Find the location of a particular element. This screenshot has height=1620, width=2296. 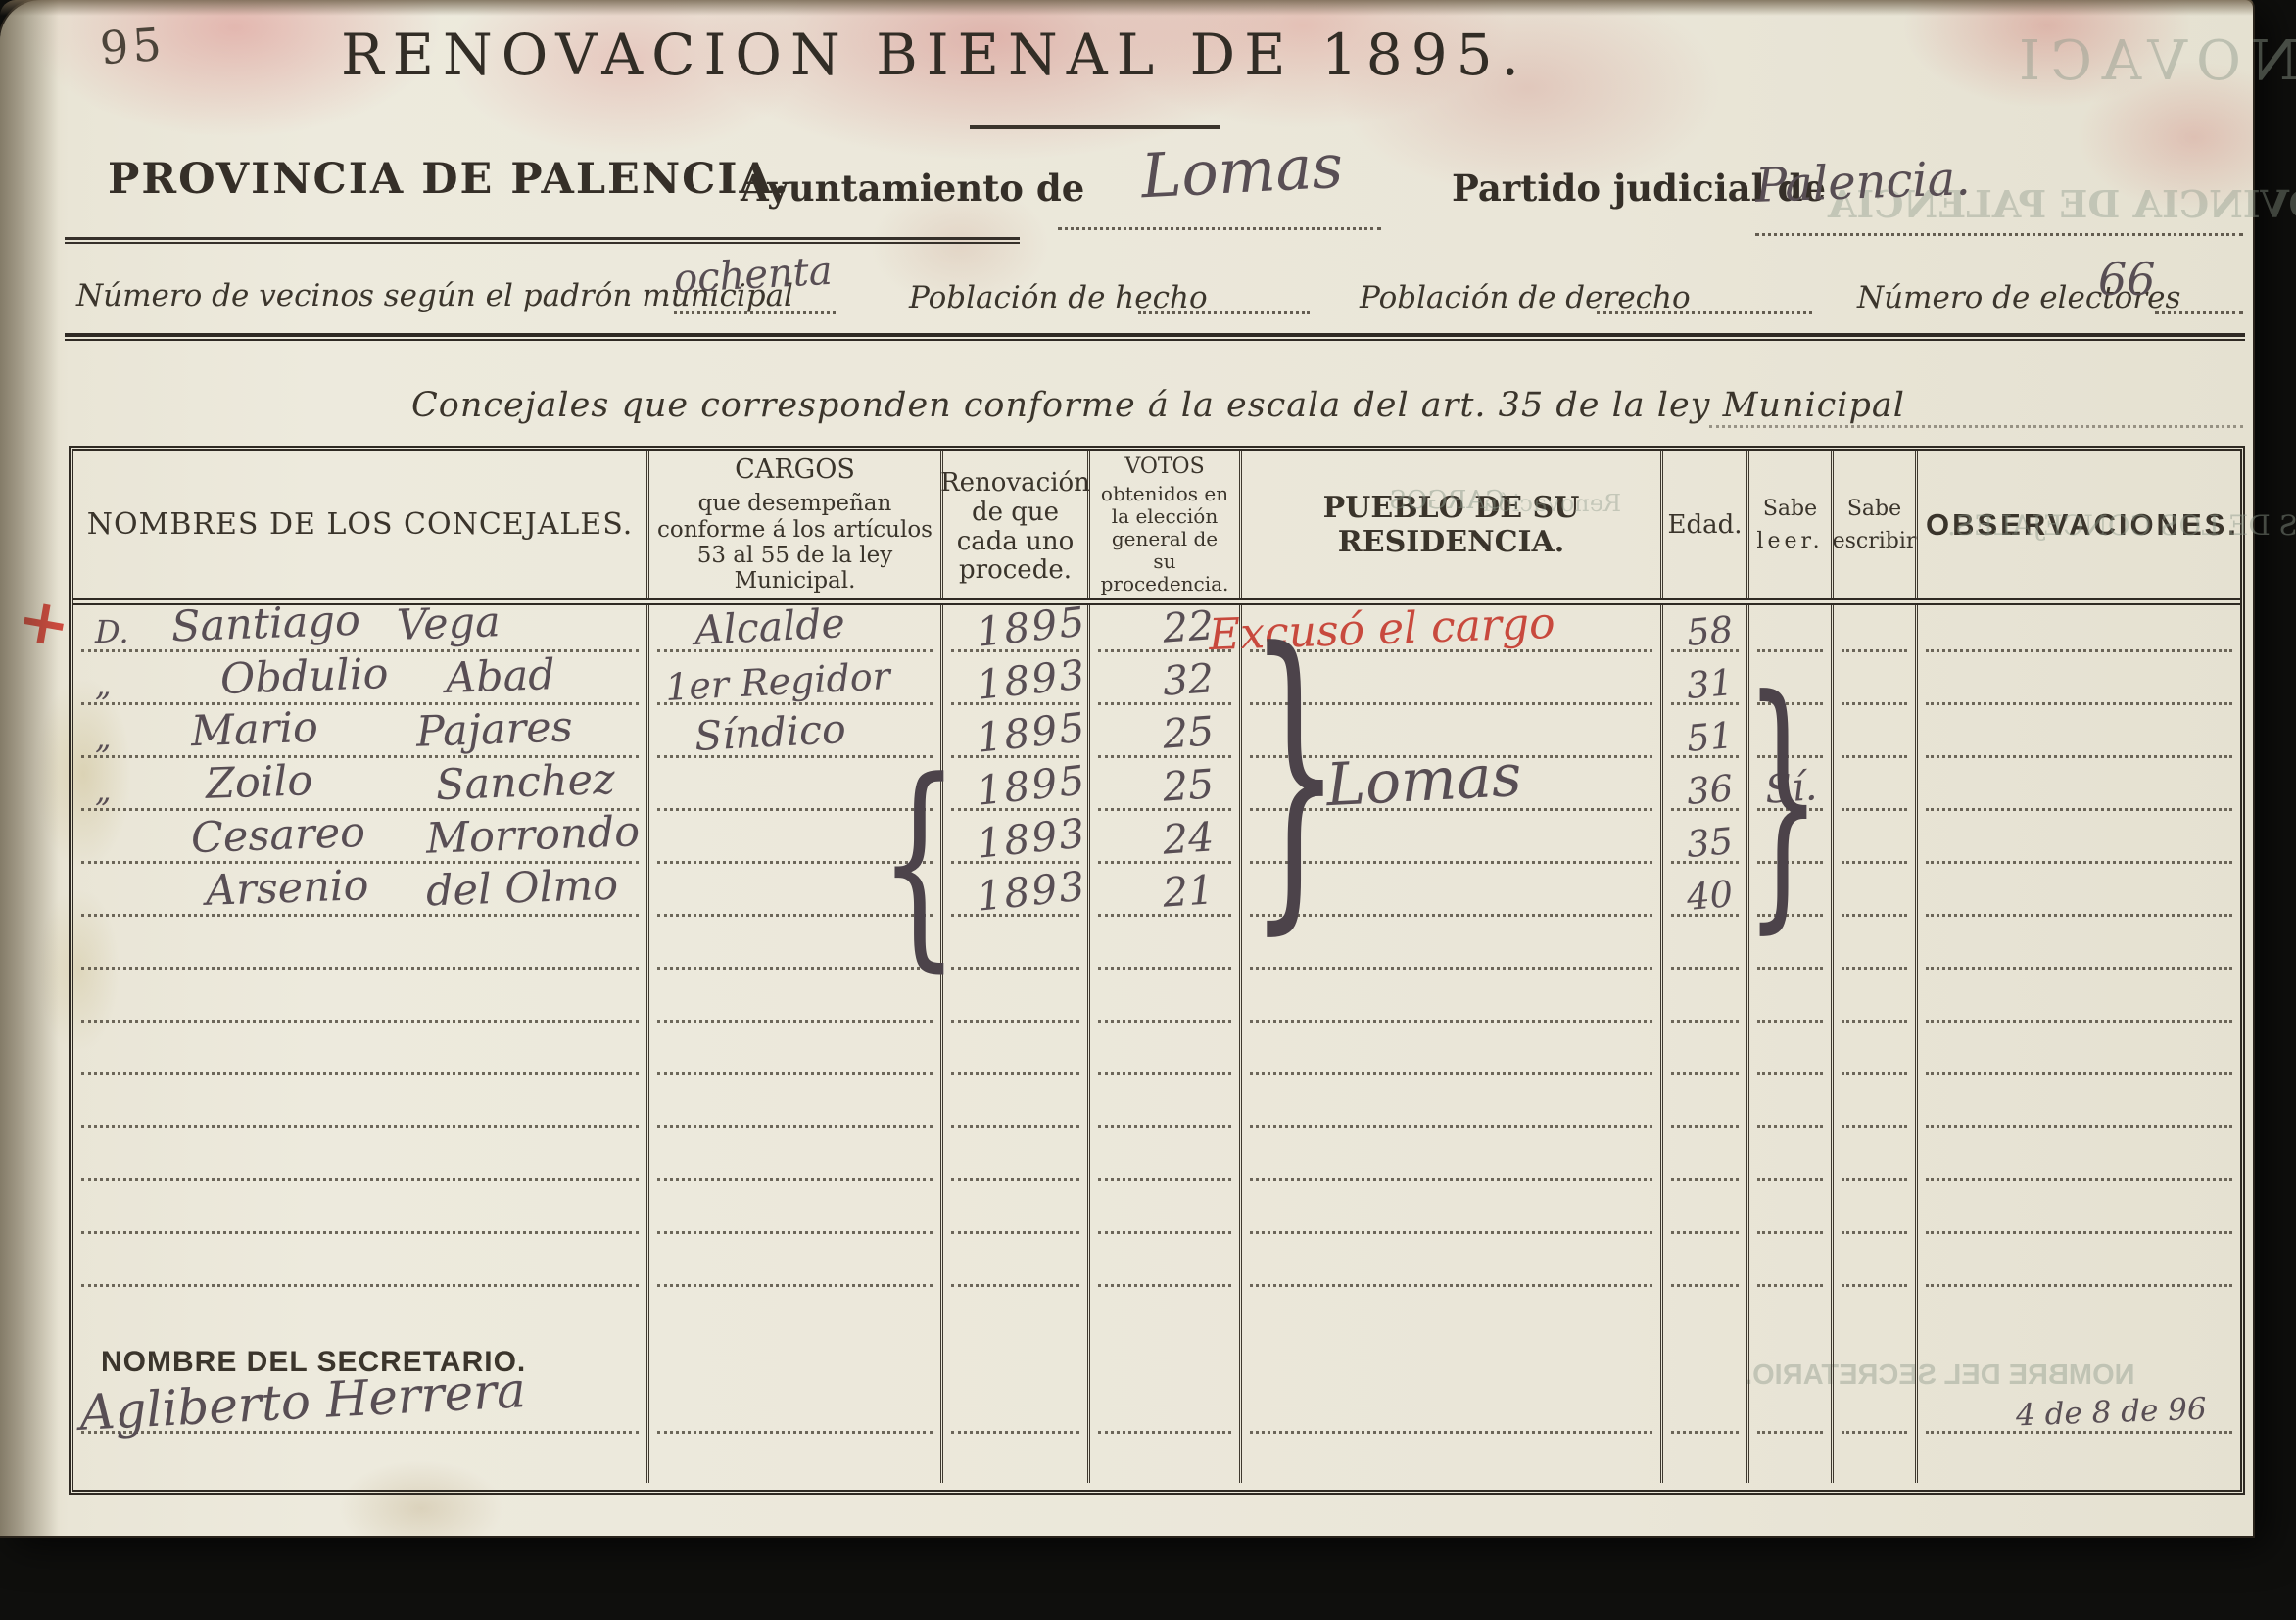

cell-votos: 22 is located at coordinates (1163, 629).